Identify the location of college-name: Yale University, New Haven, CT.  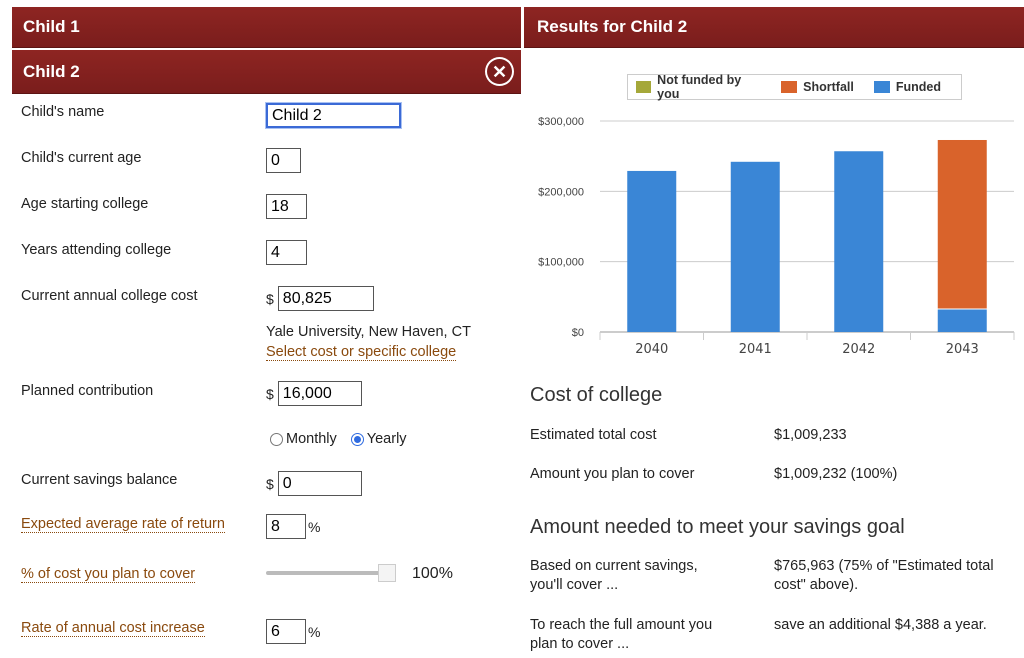
(368, 332).